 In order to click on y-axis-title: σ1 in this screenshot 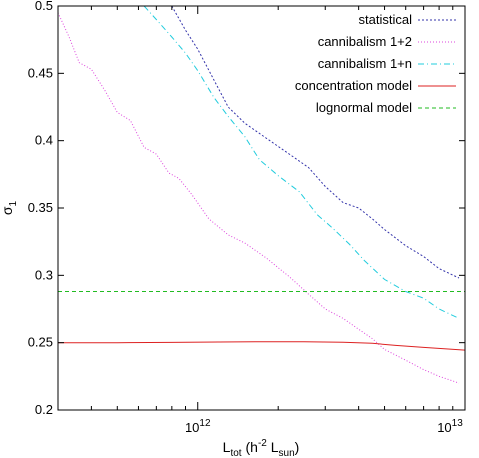, I will do `click(9, 207)`.